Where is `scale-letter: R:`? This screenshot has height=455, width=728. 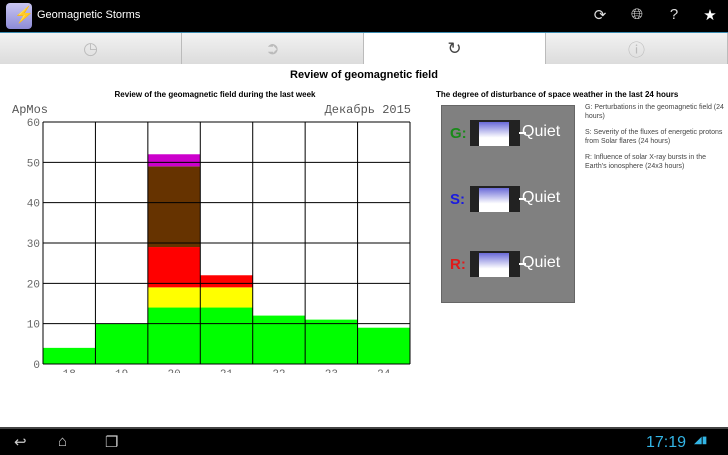 scale-letter: R: is located at coordinates (458, 264).